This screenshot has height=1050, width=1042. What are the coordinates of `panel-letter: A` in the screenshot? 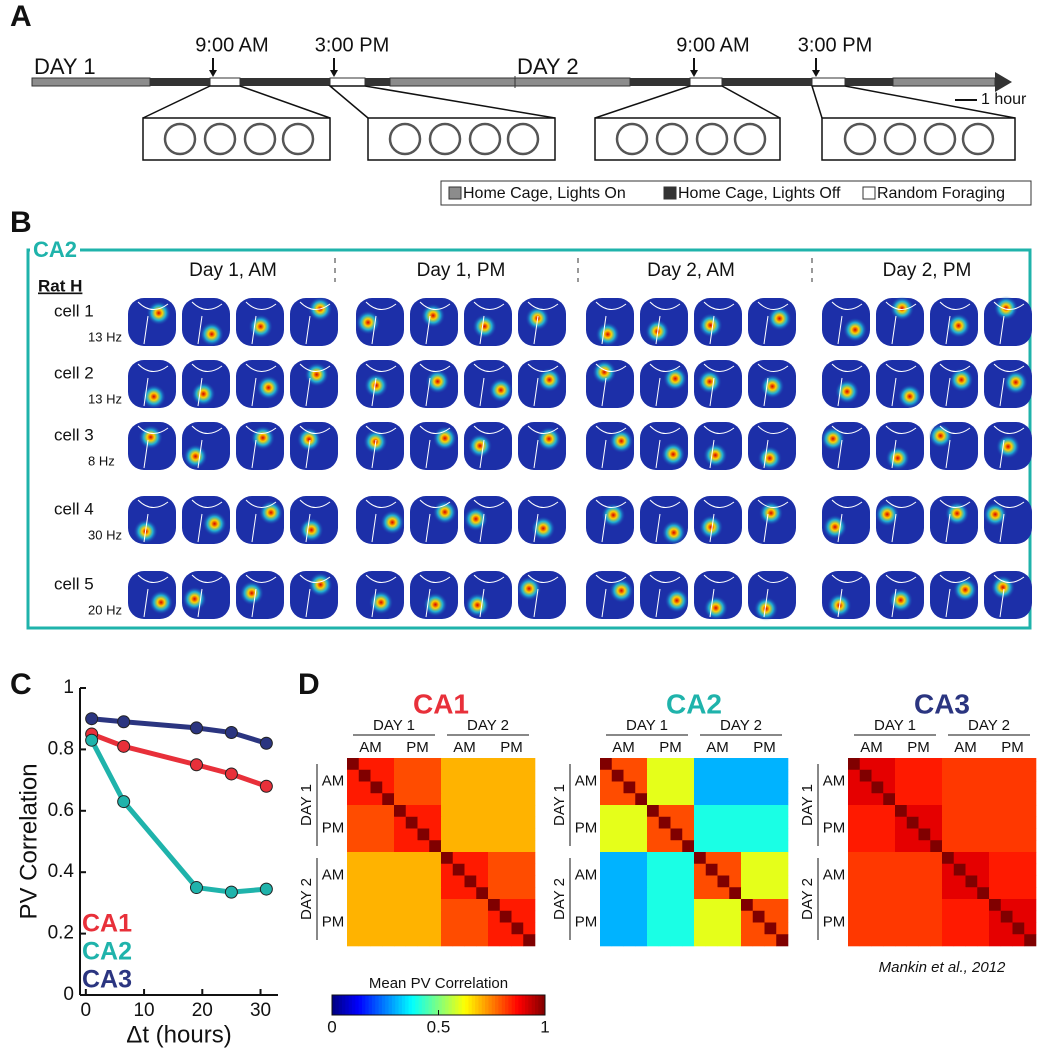 It's located at (21, 16).